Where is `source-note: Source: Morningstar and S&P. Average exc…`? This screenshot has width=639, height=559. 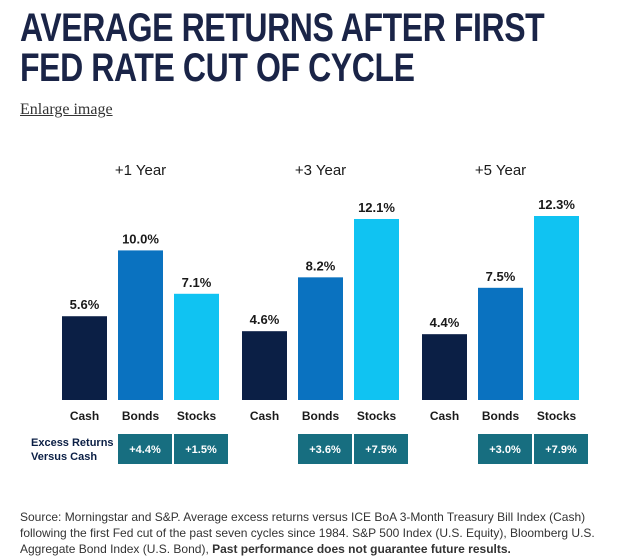
source-note: Source: Morningstar and S&P. Average exc… is located at coordinates (320, 533).